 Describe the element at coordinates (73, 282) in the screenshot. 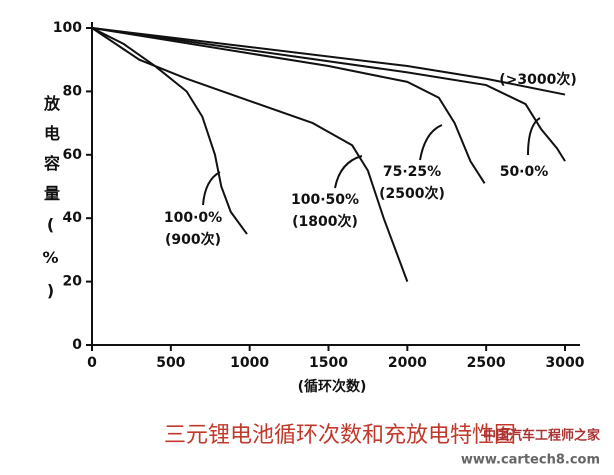

I see `y-tick-label: 20` at that location.